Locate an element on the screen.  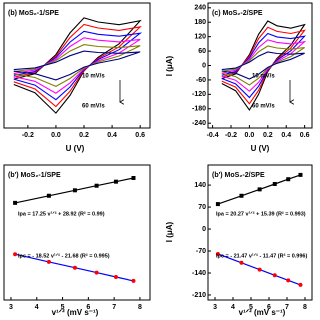
y-tick-label: -180 is located at coordinates (199, 109).